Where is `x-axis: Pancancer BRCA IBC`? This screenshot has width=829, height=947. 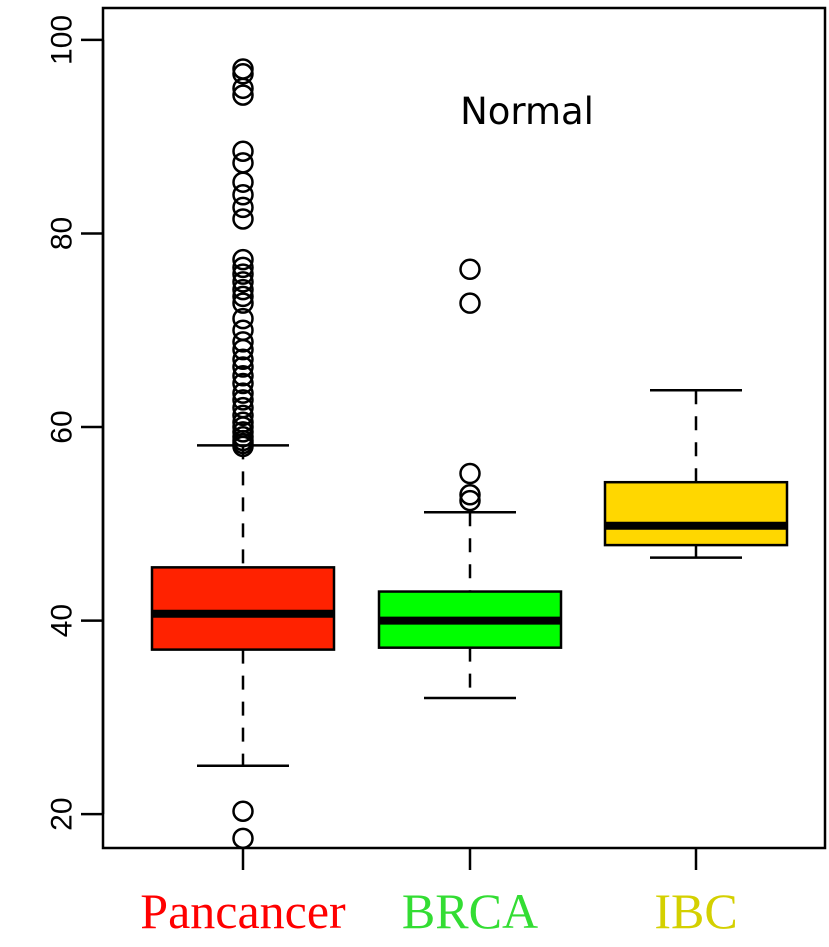 x-axis: Pancancer BRCA IBC is located at coordinates (439, 893).